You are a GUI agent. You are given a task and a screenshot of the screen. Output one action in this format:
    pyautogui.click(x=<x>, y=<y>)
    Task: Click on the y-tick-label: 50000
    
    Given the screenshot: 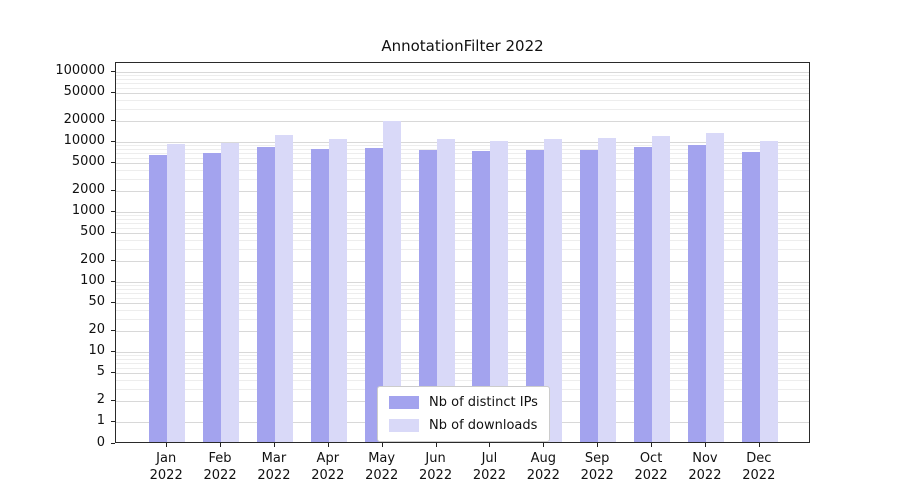 What is the action you would take?
    pyautogui.click(x=84, y=92)
    